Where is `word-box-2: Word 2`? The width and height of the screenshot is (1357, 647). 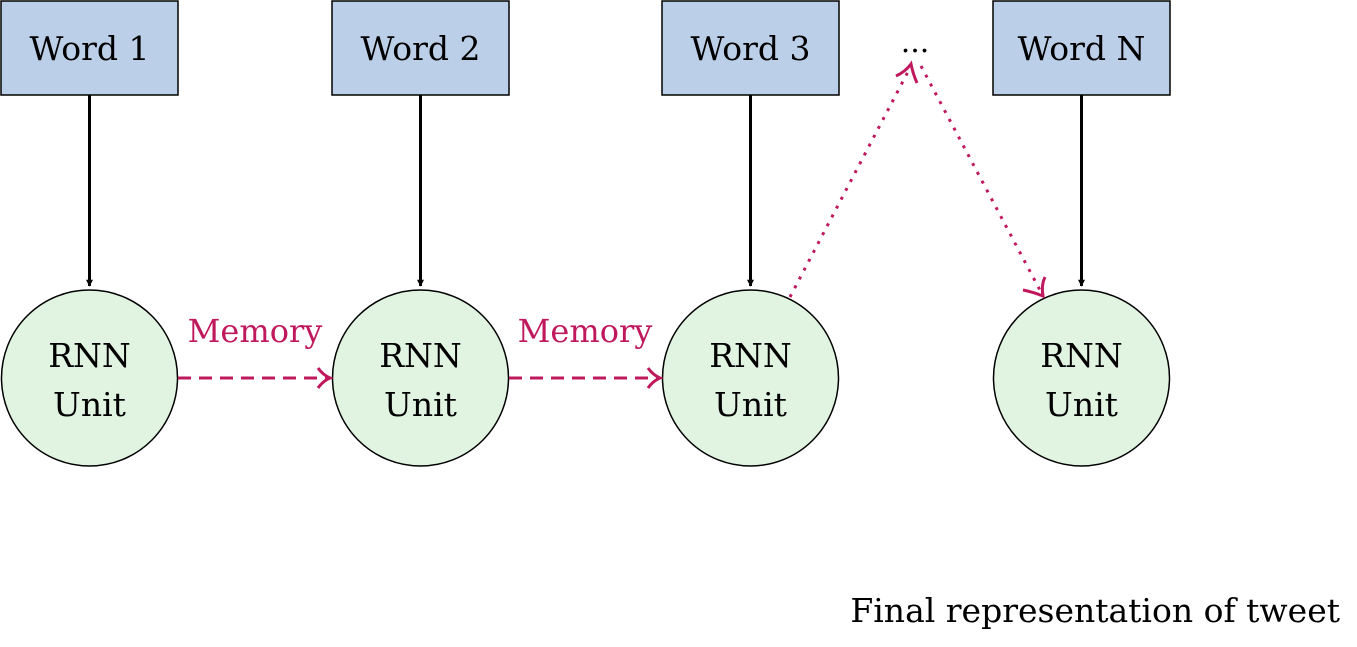 word-box-2: Word 2 is located at coordinates (420, 48).